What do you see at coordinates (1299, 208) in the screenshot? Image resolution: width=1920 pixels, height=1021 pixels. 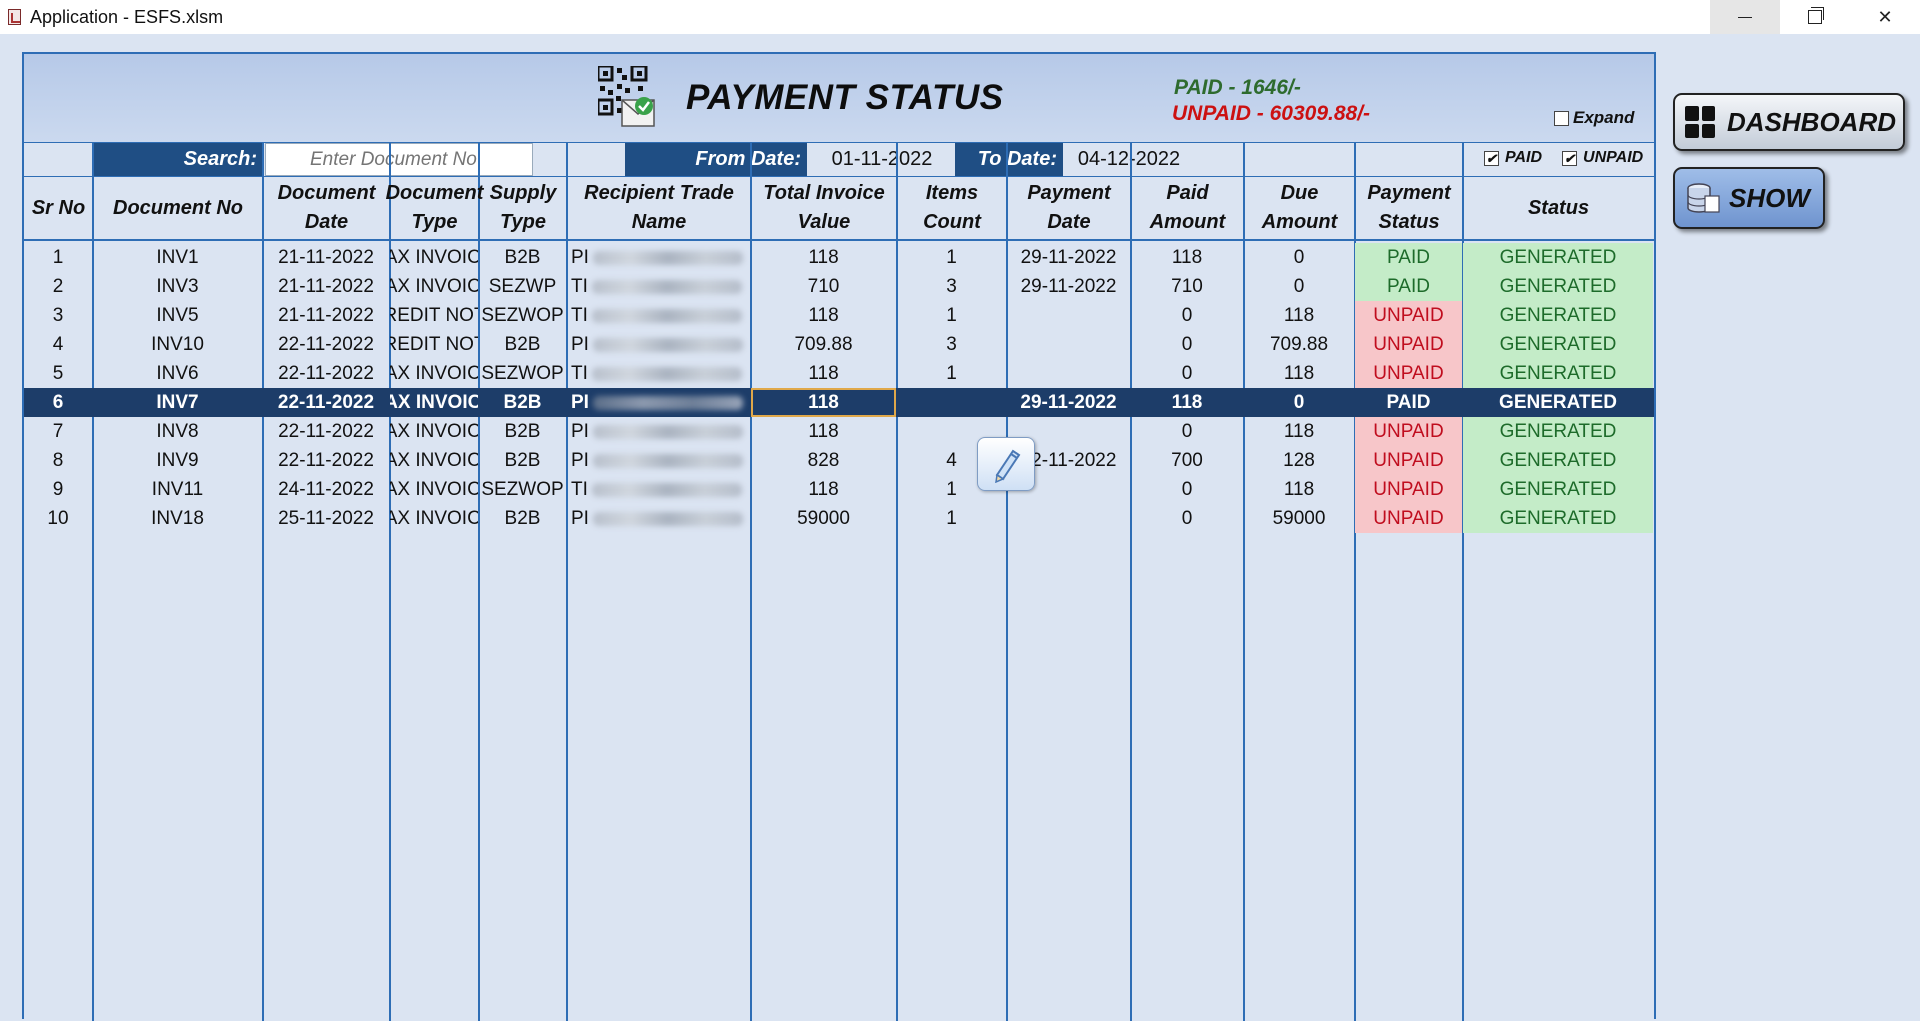 I see `column-header-due-amount: Due Amount` at bounding box center [1299, 208].